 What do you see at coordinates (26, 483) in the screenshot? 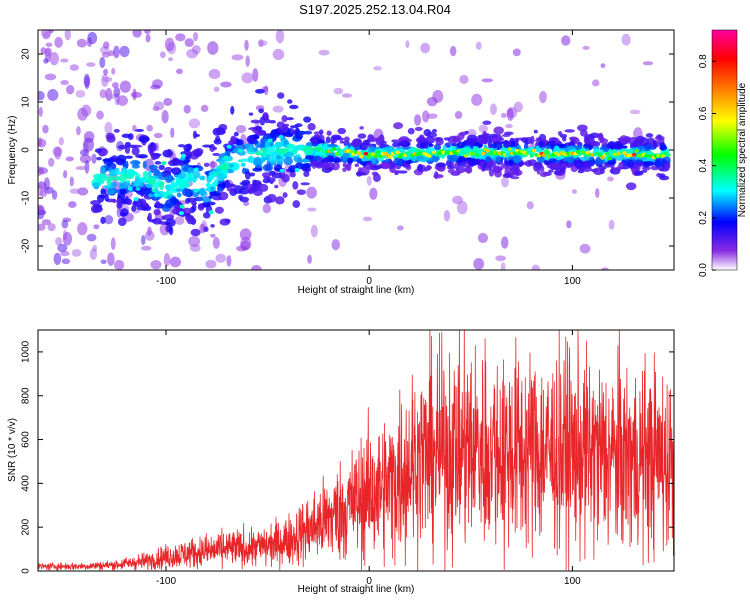
I see `y-tick-label: 400` at bounding box center [26, 483].